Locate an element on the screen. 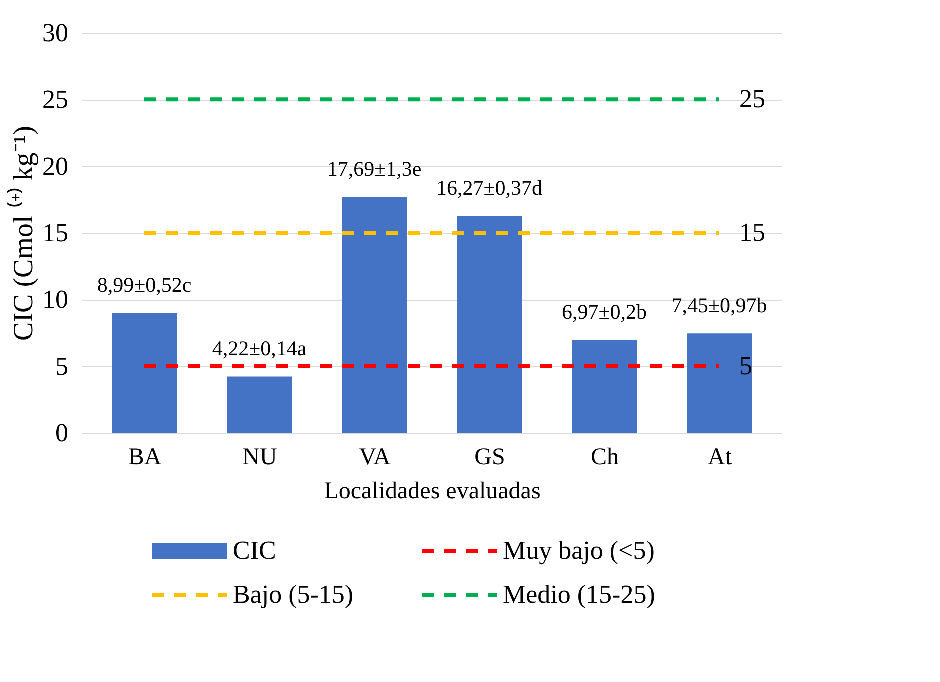  y-tick-label: 25 is located at coordinates (55, 99).